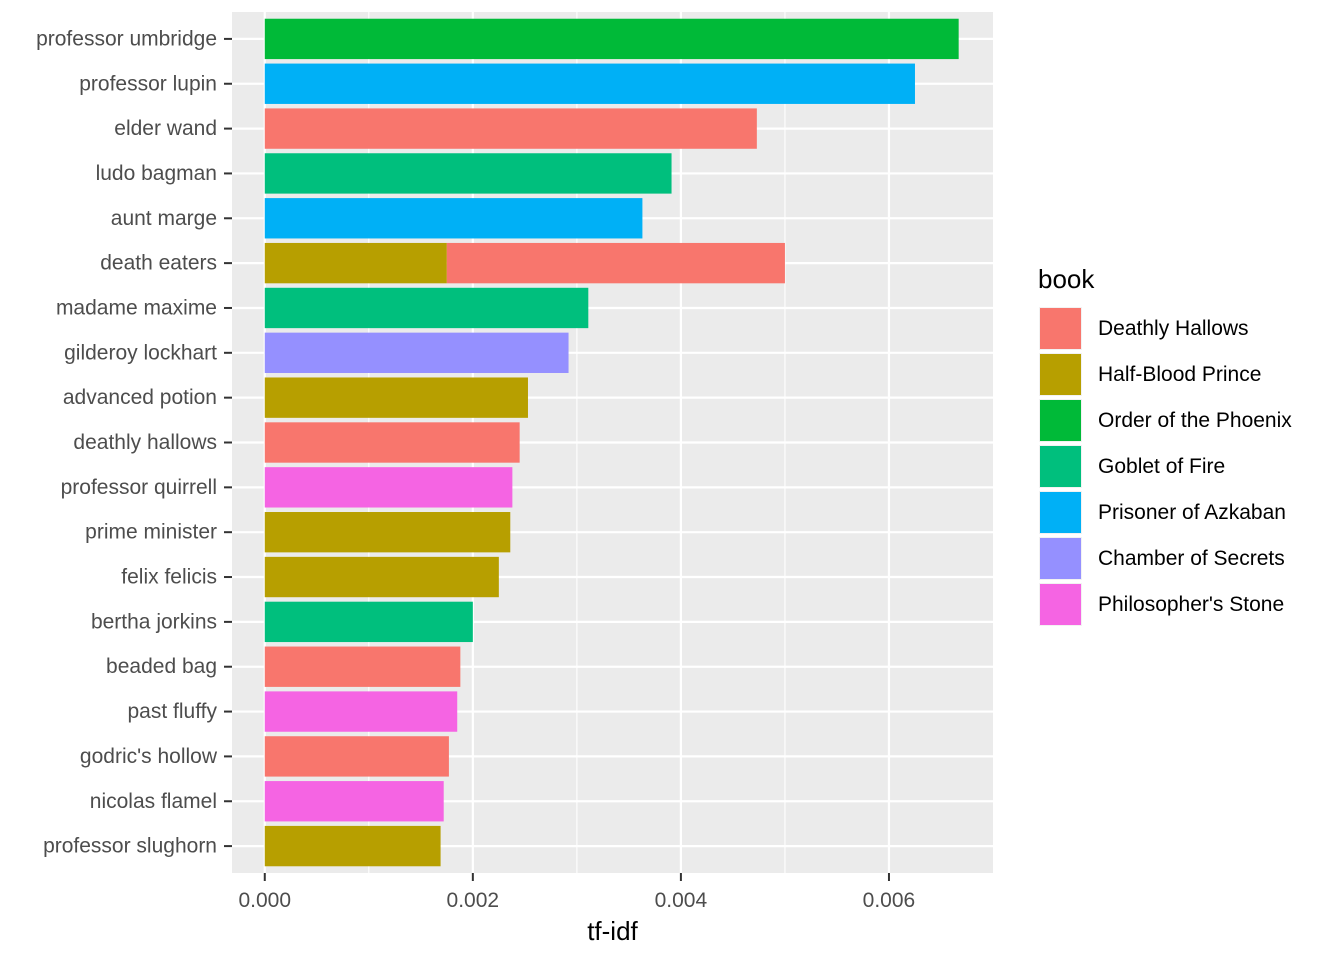  Describe the element at coordinates (158, 263) in the screenshot. I see `y-tick-label: death eaters` at that location.